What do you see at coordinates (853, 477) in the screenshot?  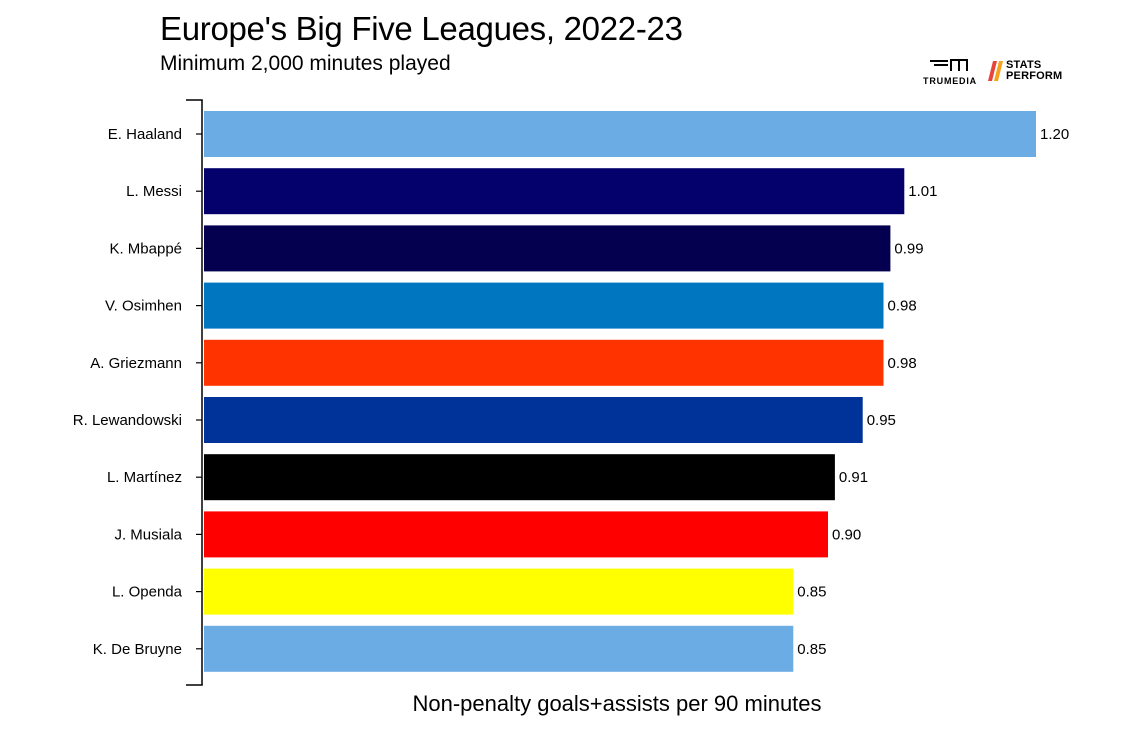 I see `bar-value-label: 0.91` at bounding box center [853, 477].